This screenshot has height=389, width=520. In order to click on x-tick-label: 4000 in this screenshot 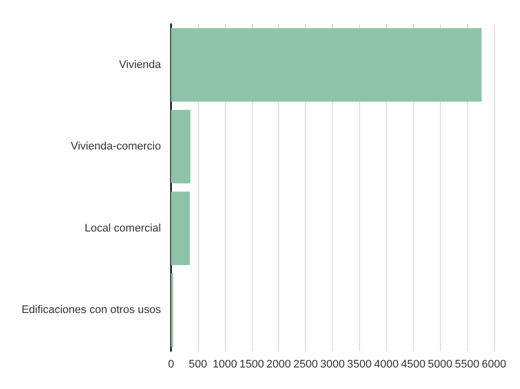, I will do `click(386, 364)`.